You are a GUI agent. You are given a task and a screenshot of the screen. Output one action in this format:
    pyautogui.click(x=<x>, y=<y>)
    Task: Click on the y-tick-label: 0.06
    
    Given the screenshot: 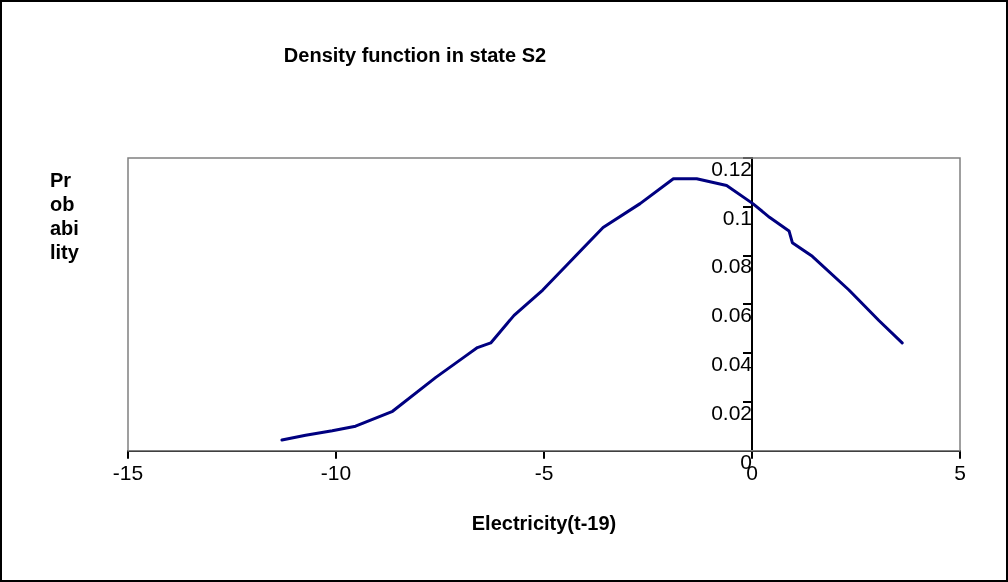 What is the action you would take?
    pyautogui.click(x=731, y=315)
    